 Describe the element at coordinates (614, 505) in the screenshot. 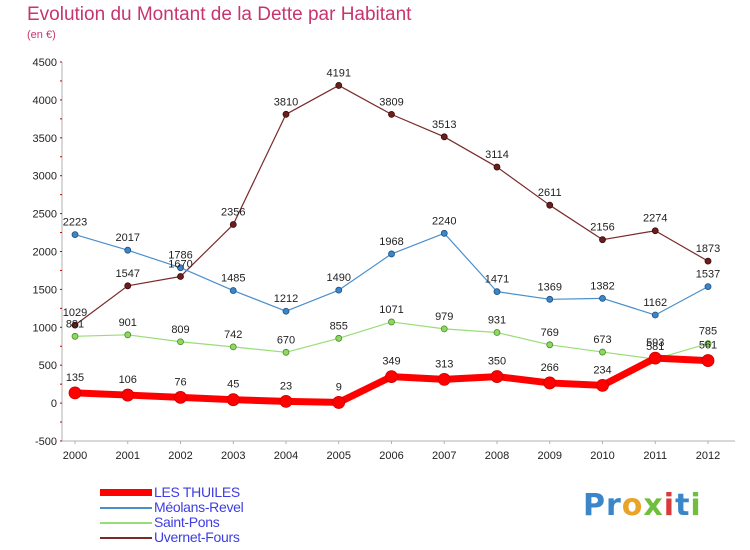

I see `logo-letter: r` at that location.